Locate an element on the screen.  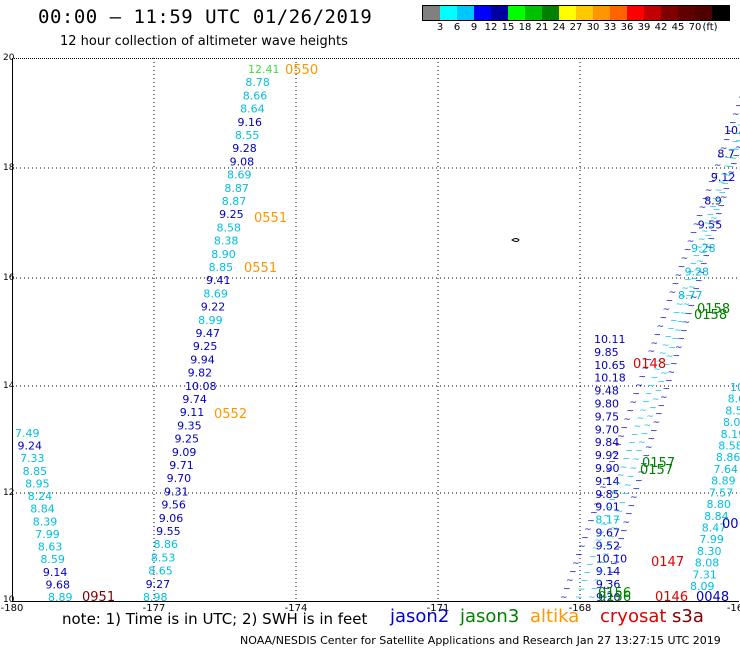
track-value-outer: 8.47 is located at coordinates (714, 527).